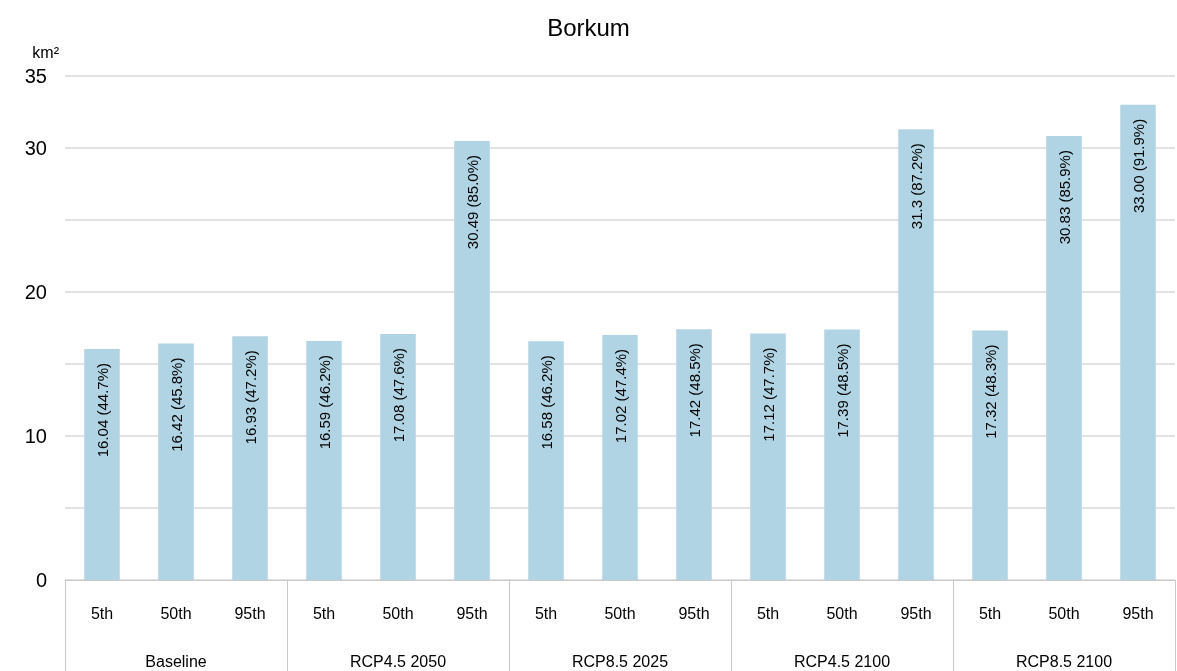 The image size is (1177, 671). What do you see at coordinates (324, 402) in the screenshot?
I see `data-label: 16.59 (46.2%)` at bounding box center [324, 402].